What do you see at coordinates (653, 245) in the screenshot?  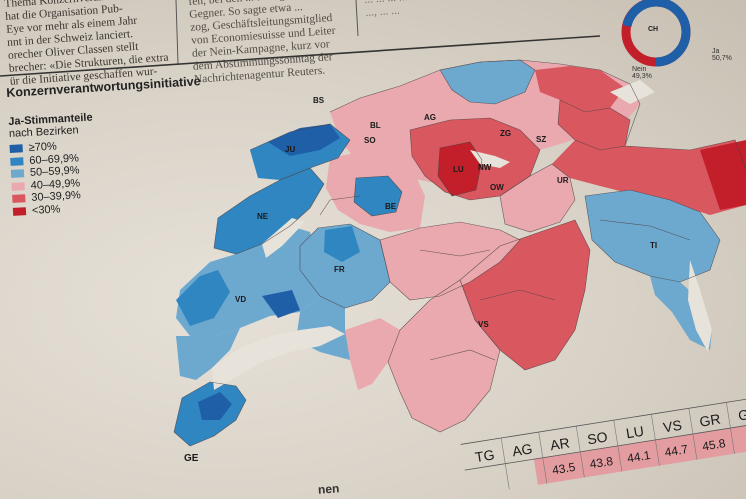 I see `canton-label-ti: TI` at bounding box center [653, 245].